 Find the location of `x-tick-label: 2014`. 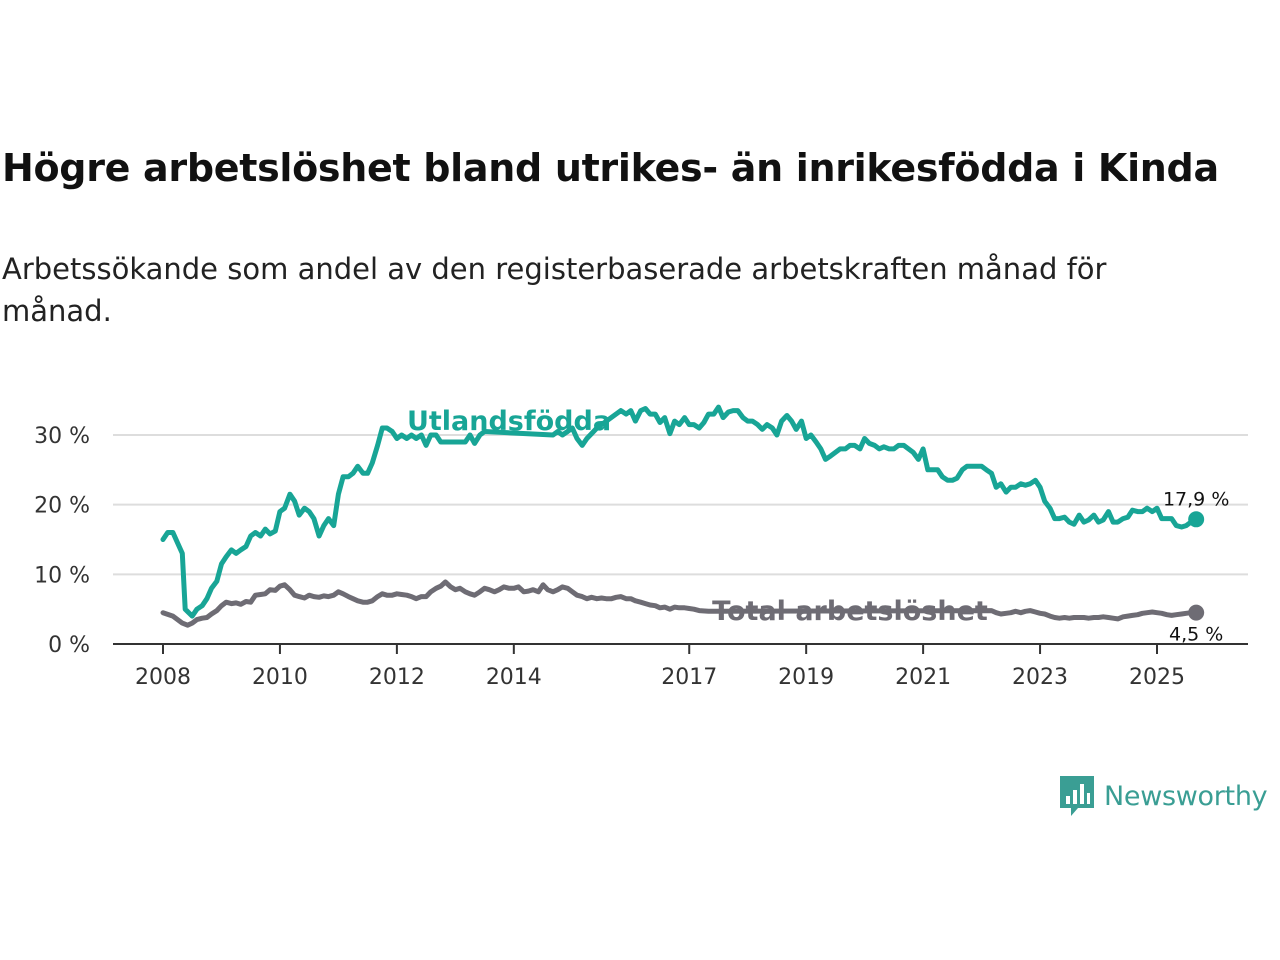

x-tick-label: 2014 is located at coordinates (514, 677).